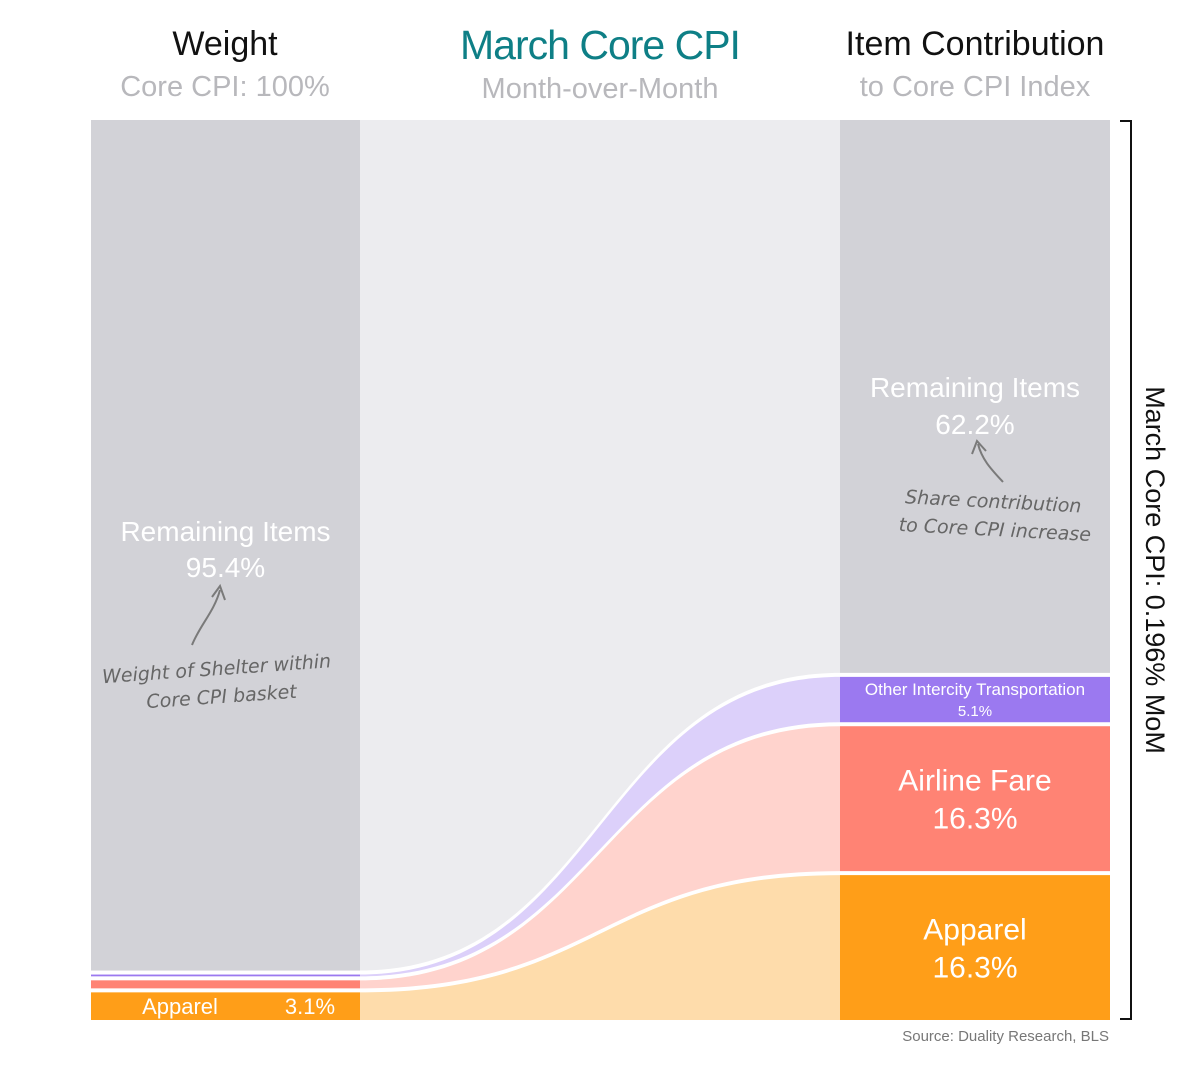  Describe the element at coordinates (1155, 570) in the screenshot. I see `bracket-label: March Core CPI: 0.196% MoM` at that location.